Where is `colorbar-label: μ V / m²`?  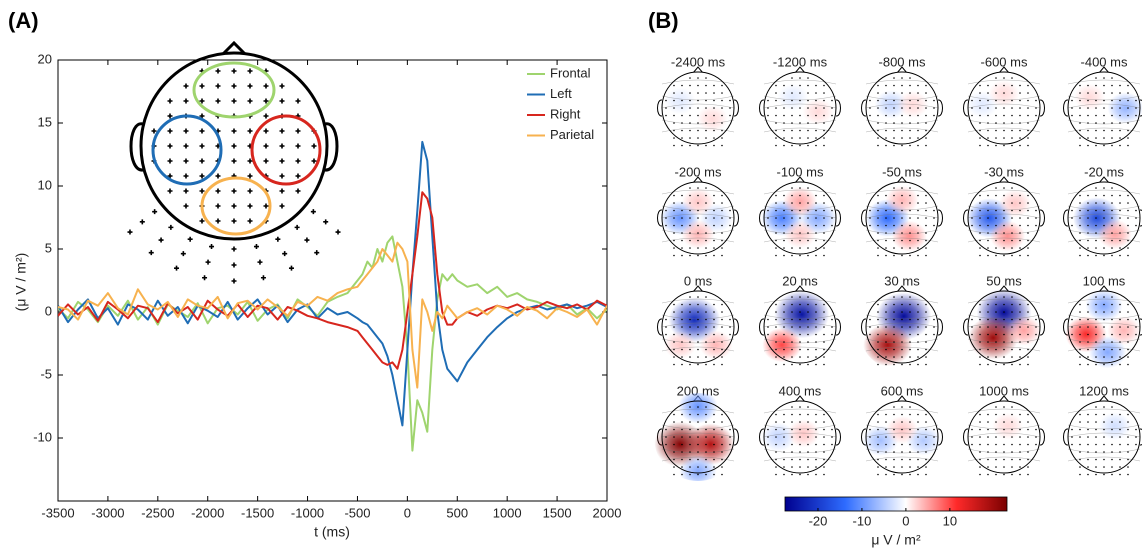
colorbar-label: μ V / m² is located at coordinates (896, 540).